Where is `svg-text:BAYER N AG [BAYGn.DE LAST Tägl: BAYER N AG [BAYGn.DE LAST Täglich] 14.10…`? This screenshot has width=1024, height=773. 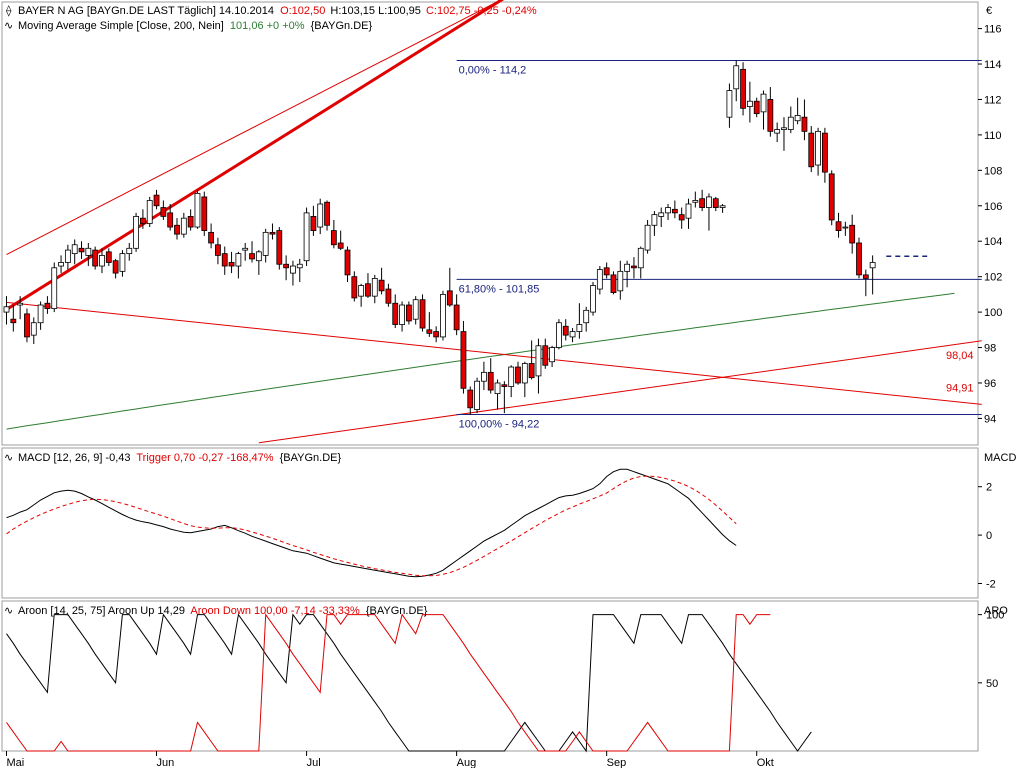
svg-text:BAYER N AG [BAYGn.DE LAST Tägl: BAYER N AG [BAYGn.DE LAST Täglich] 14.10… is located at coordinates (277, 11).